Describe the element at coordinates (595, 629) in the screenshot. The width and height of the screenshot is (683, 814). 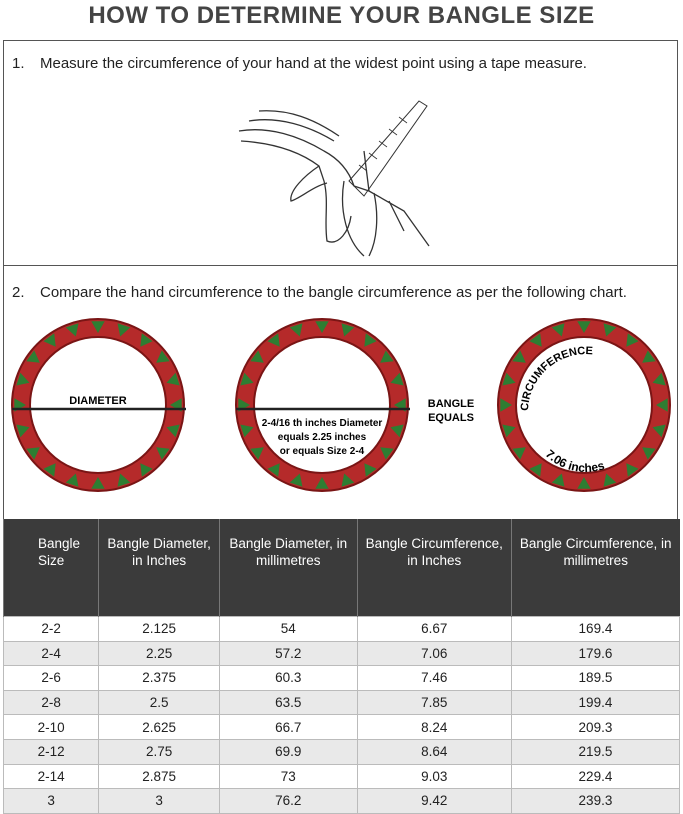
I see `table-cell: 169.4` at that location.